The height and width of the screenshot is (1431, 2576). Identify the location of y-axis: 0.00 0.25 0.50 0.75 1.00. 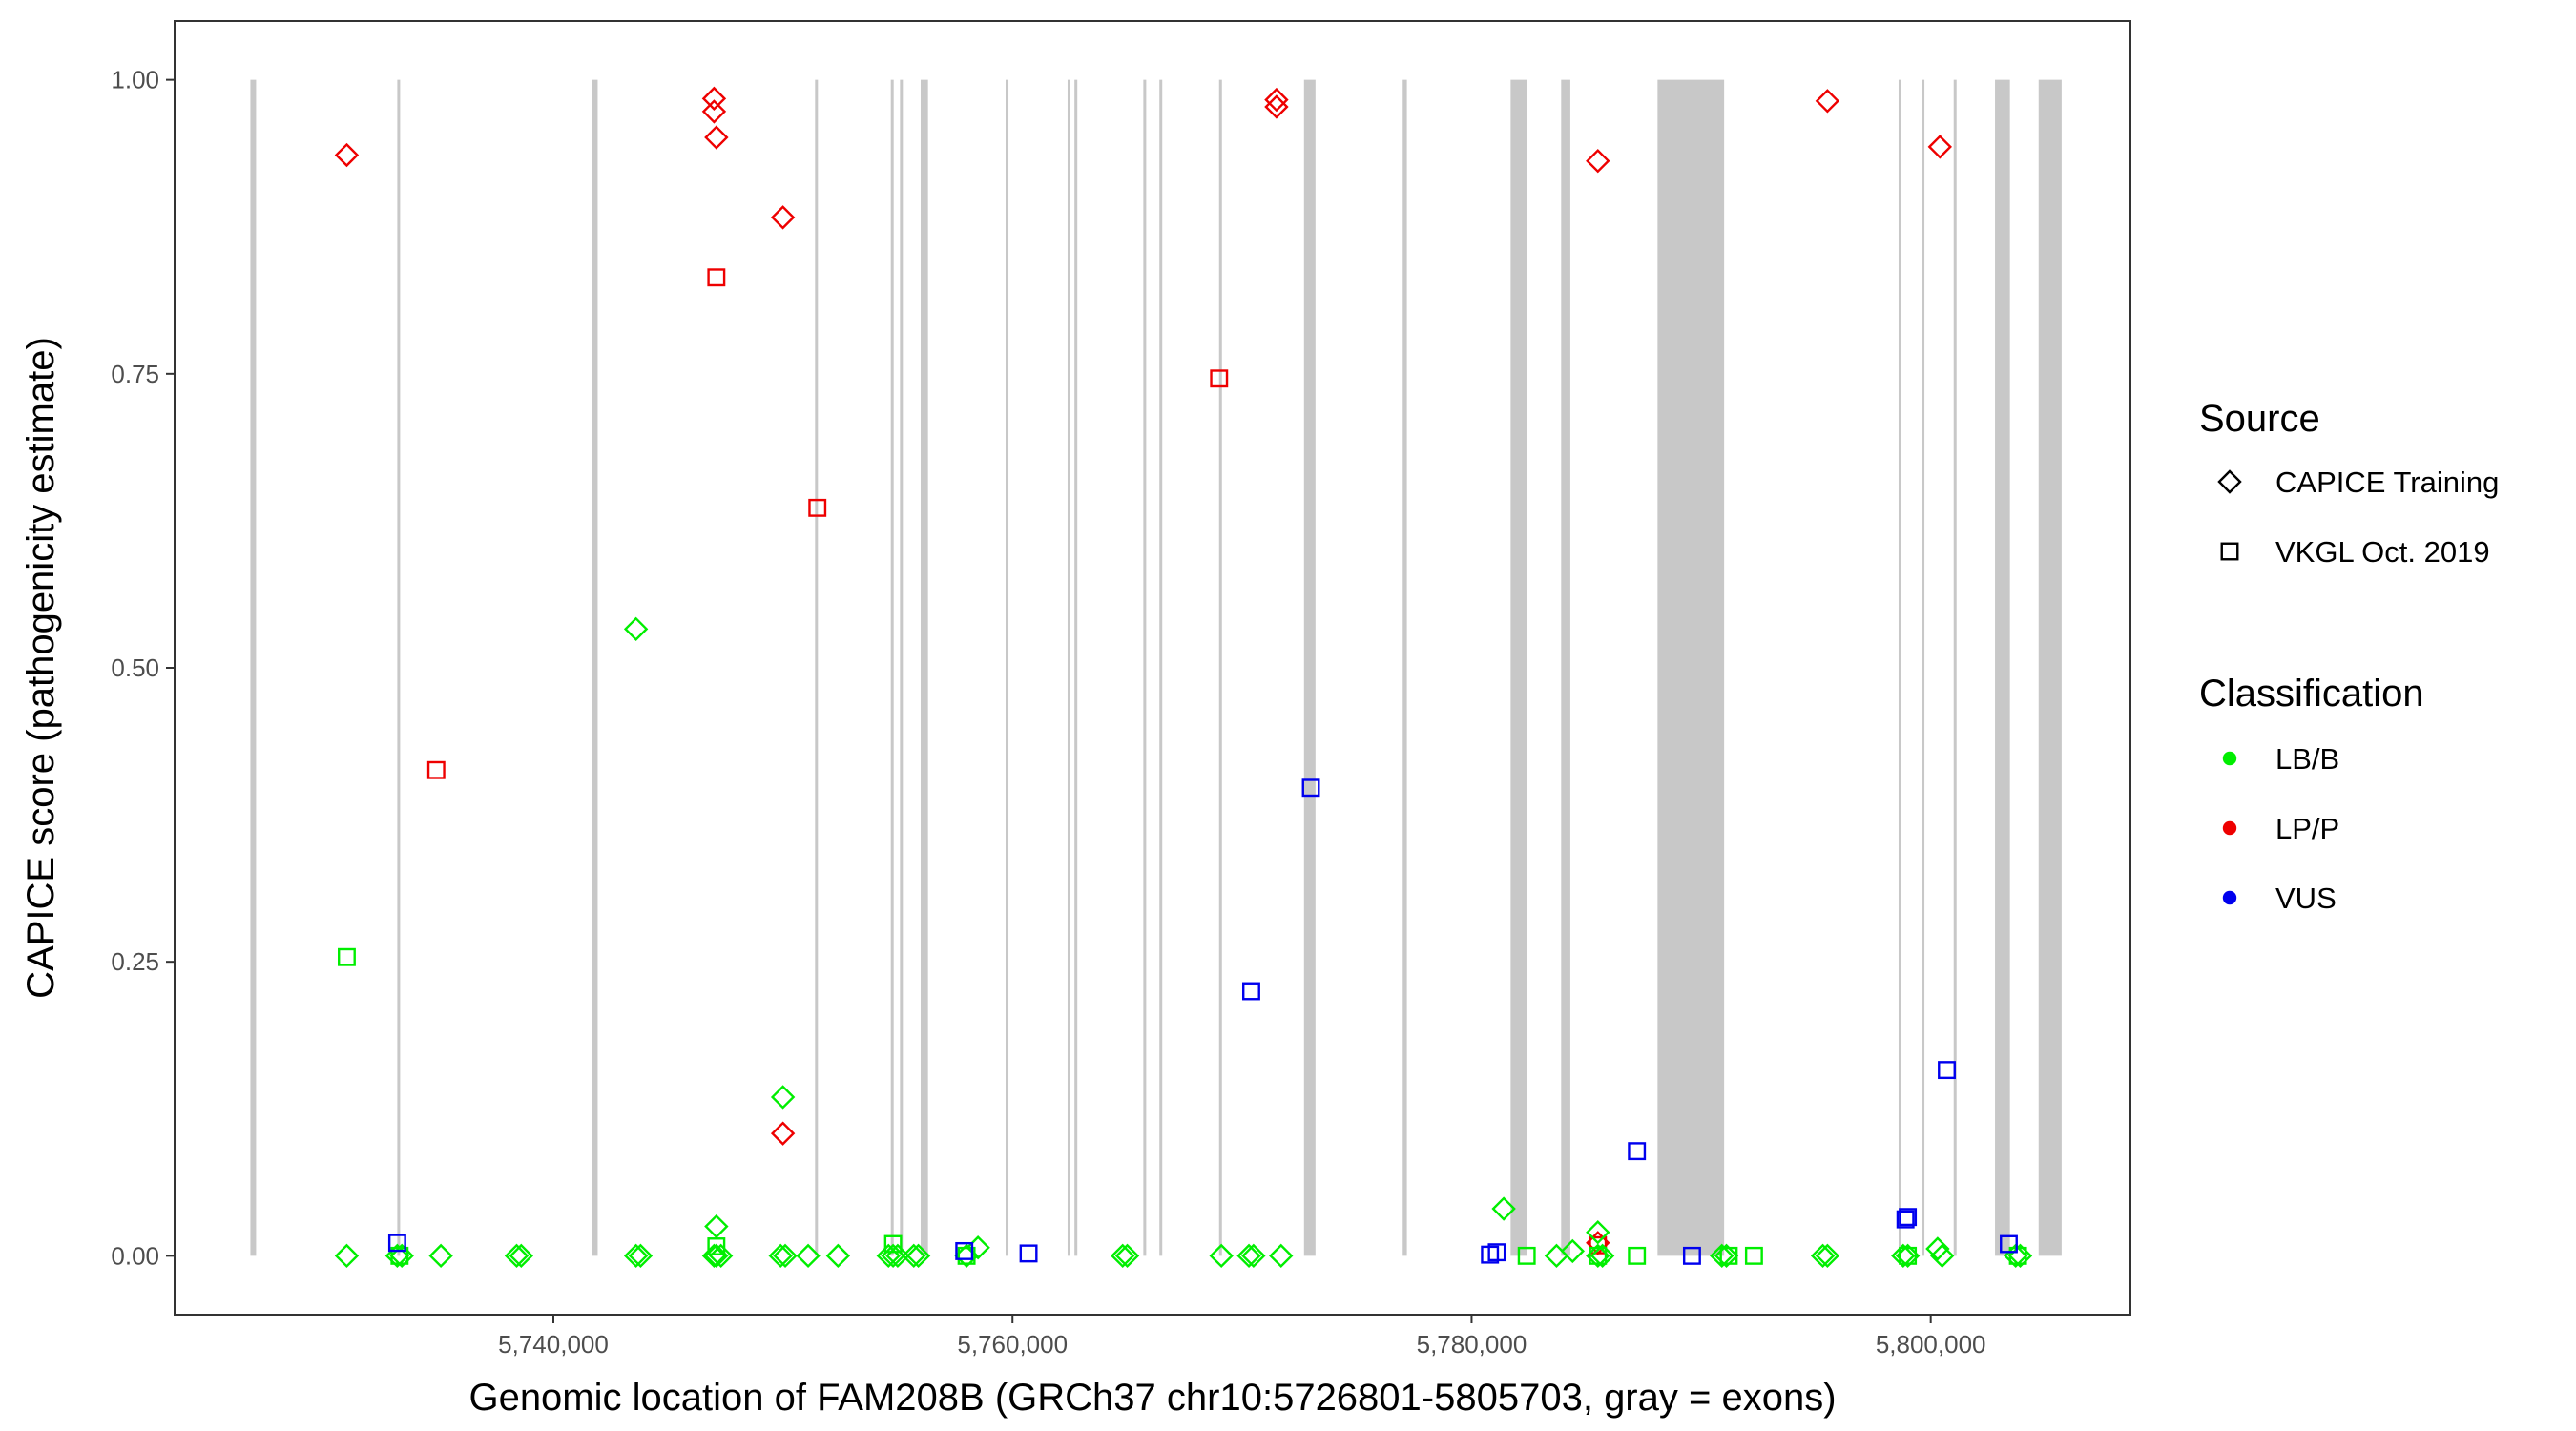
(143, 668).